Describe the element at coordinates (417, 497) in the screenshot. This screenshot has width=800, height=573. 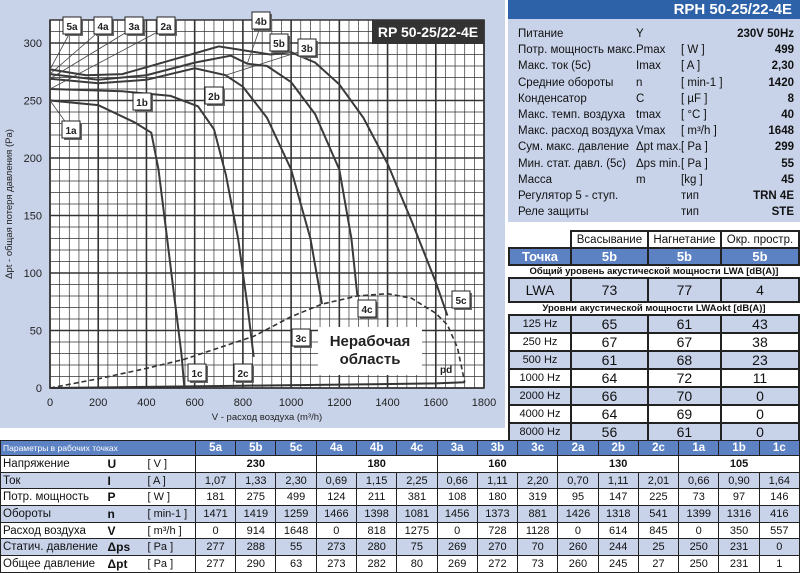
I see `ops-value: 381` at that location.